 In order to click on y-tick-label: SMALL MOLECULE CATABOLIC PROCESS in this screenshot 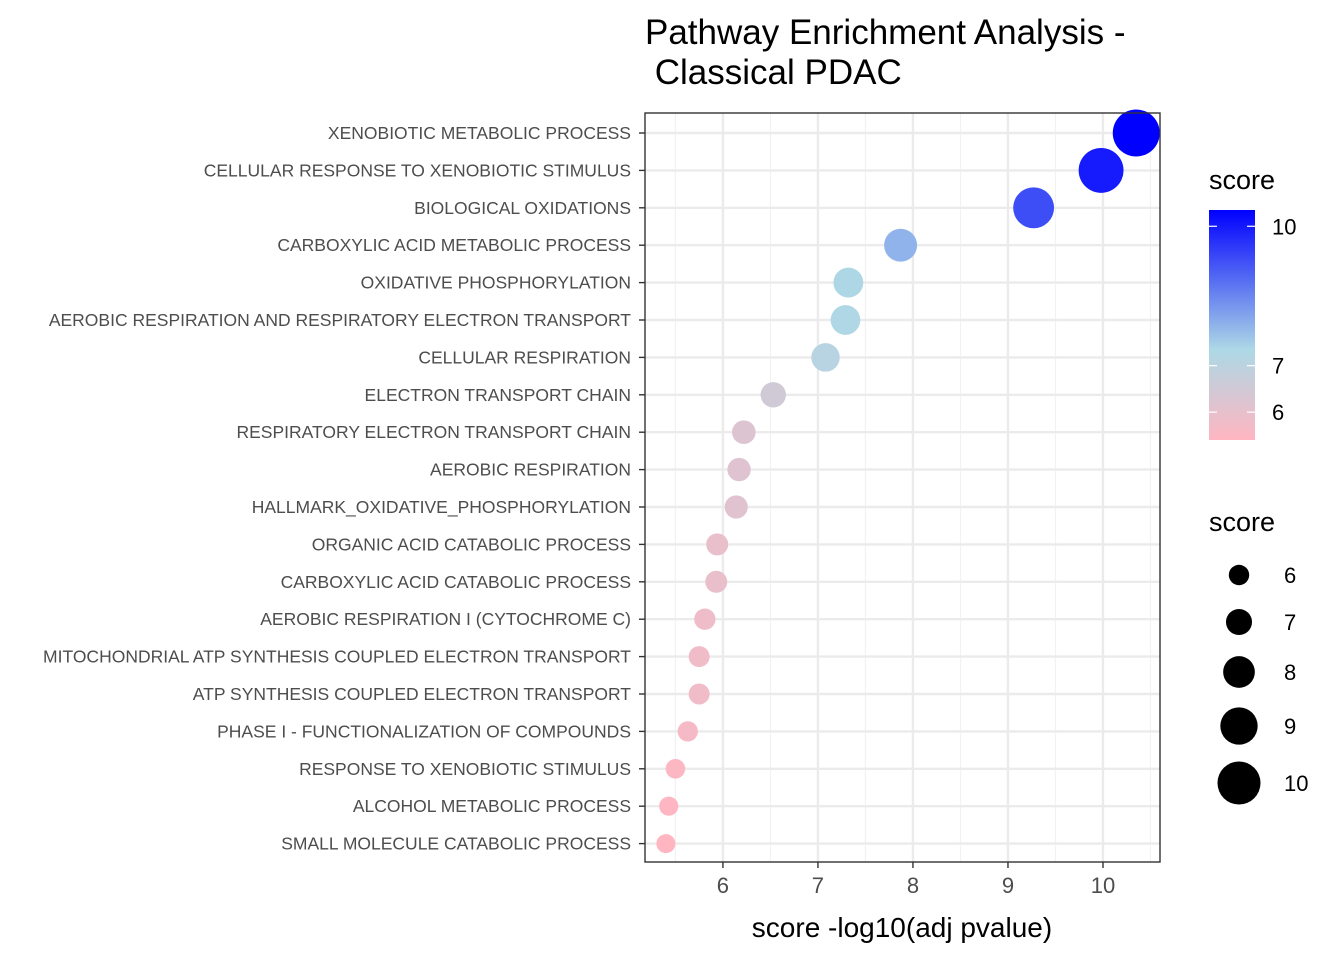, I will do `click(456, 844)`.